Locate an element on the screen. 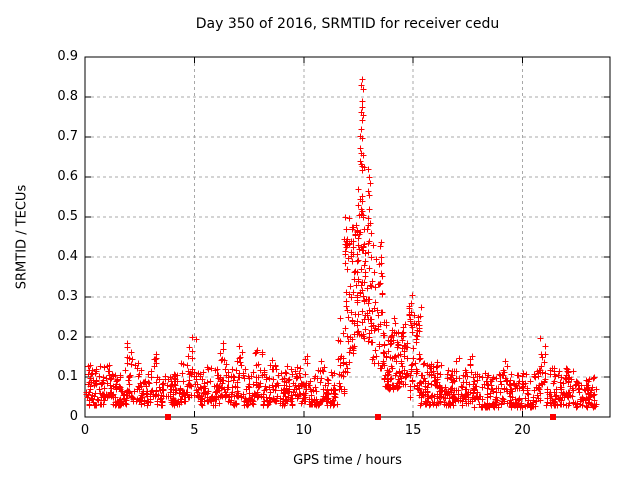  x-axis-label: GPS time / hours is located at coordinates (347, 460).